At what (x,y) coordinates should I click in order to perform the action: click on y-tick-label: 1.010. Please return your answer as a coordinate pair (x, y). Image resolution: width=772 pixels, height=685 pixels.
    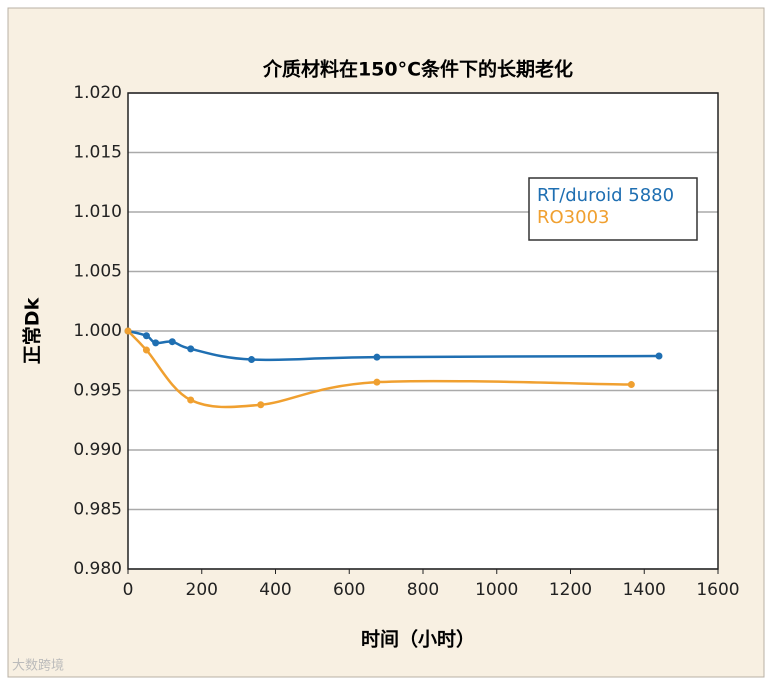
    Looking at the image, I should click on (97, 212).